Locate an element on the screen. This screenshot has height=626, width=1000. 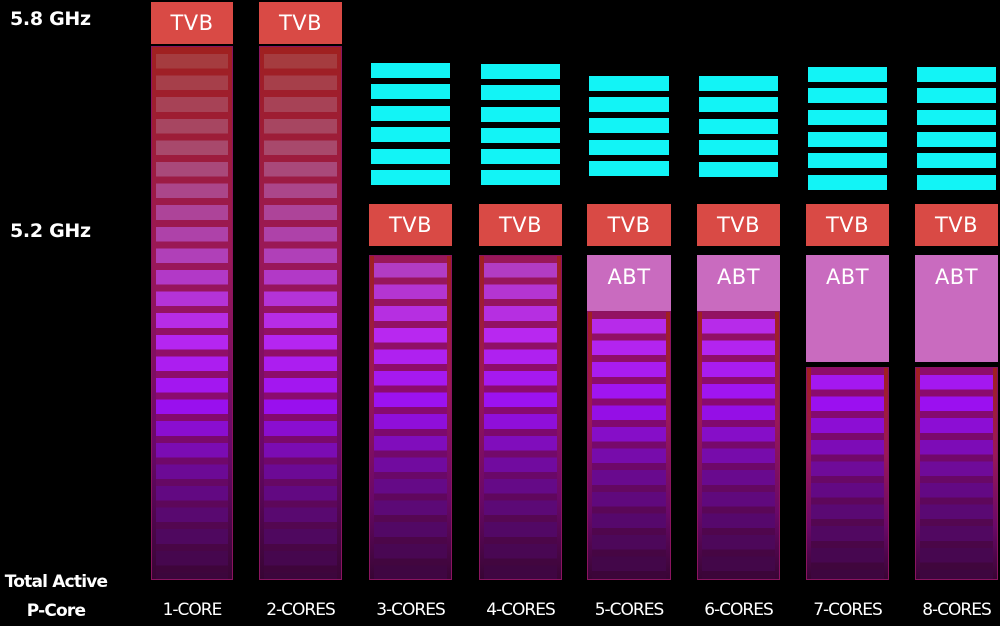
x-axis-title-line2: P-Core is located at coordinates (56, 611).